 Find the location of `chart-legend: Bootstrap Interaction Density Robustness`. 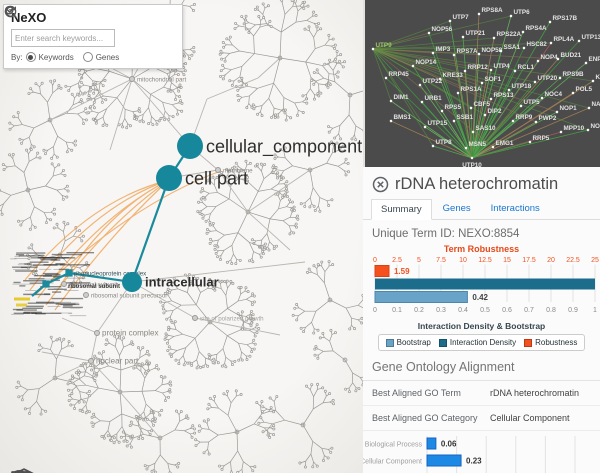

chart-legend: Bootstrap Interaction Density Robustness is located at coordinates (481, 342).